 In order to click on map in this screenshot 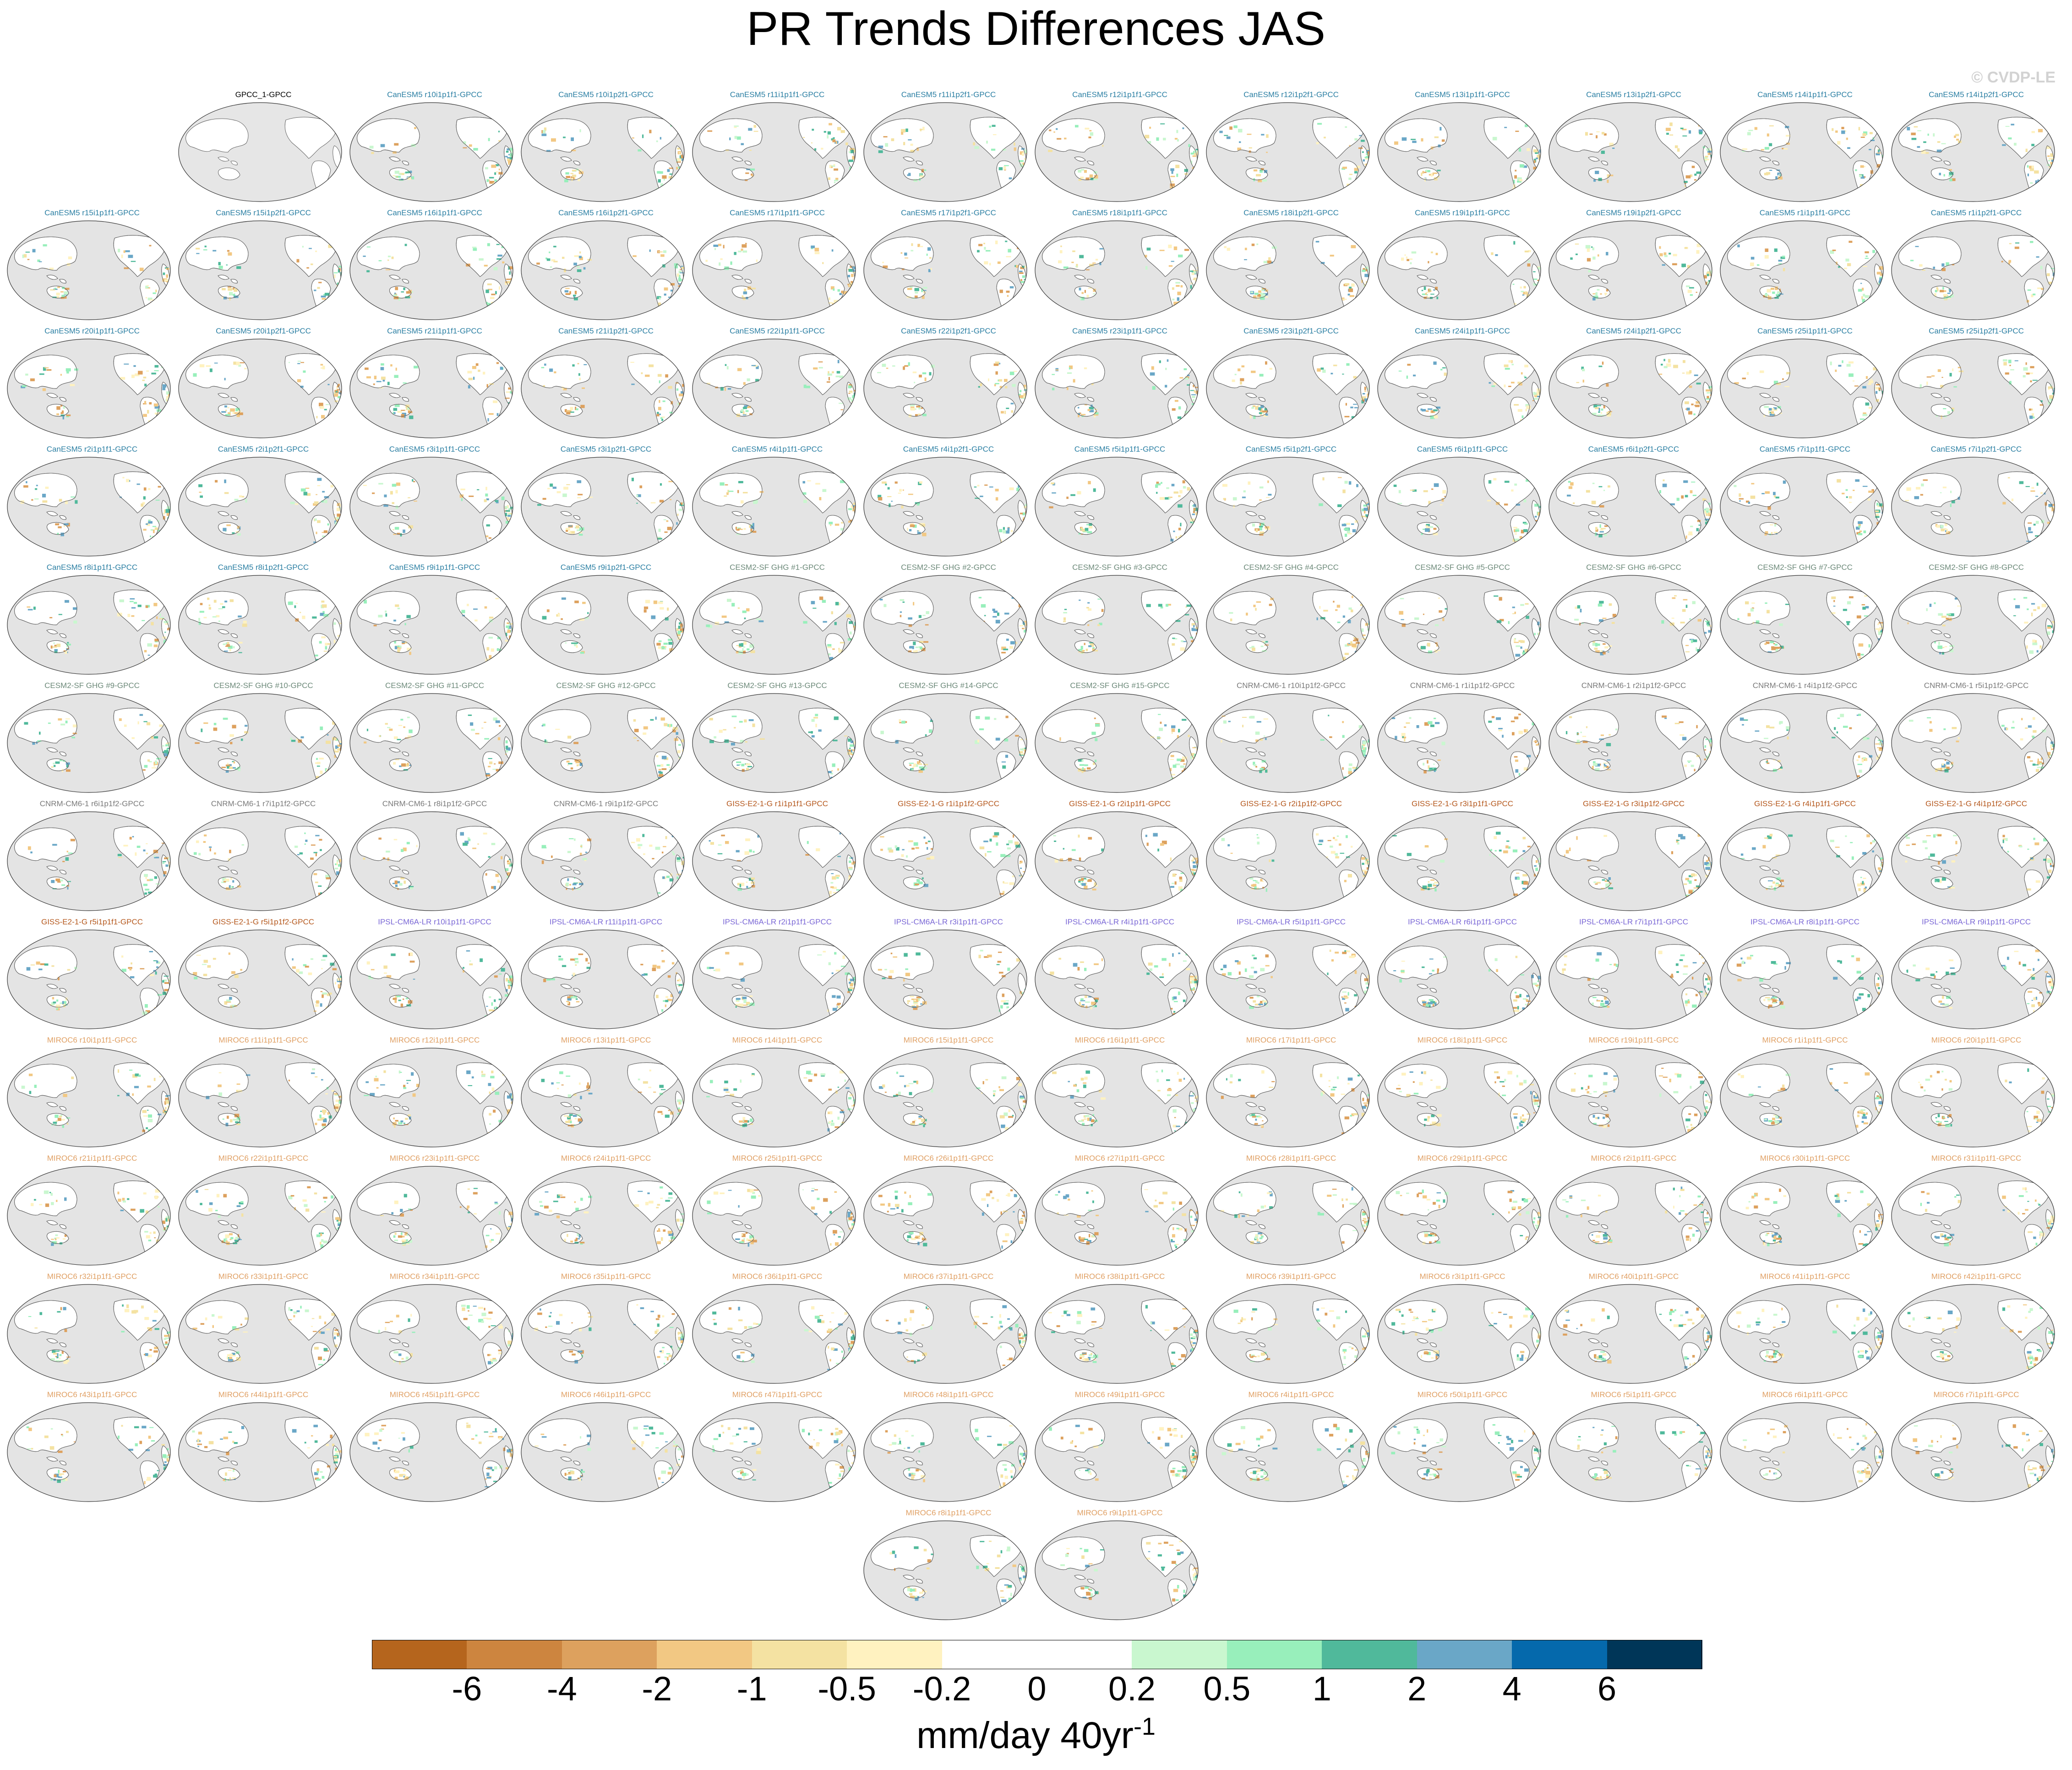, I will do `click(945, 743)`.